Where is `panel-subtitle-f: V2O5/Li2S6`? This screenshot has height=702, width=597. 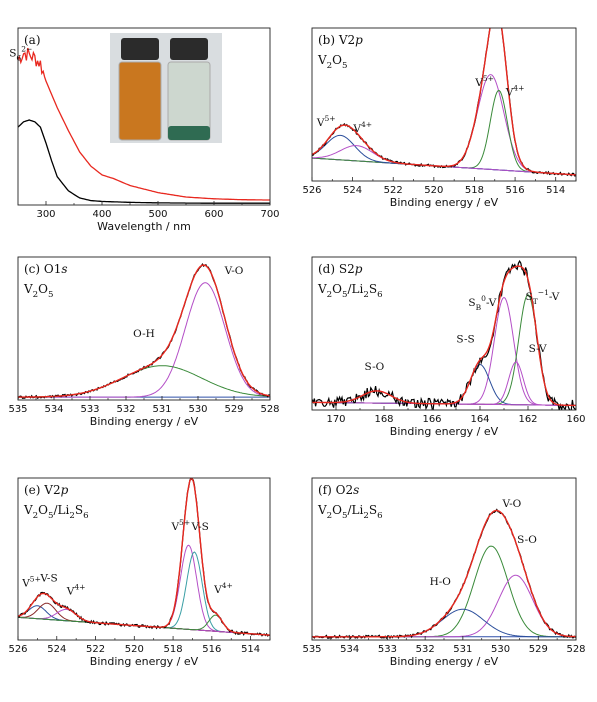
panel-subtitle-f: V2O5/Li2S6 is located at coordinates (350, 512).